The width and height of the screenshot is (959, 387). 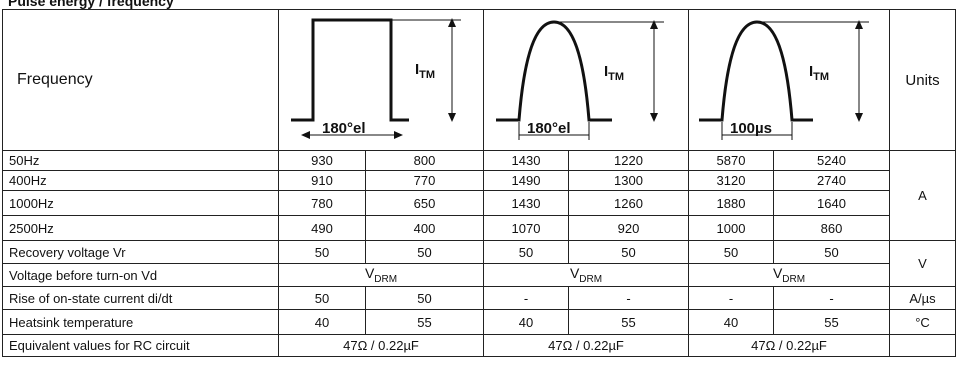 I want to click on unit-cell: A/µs, so click(x=922, y=298).